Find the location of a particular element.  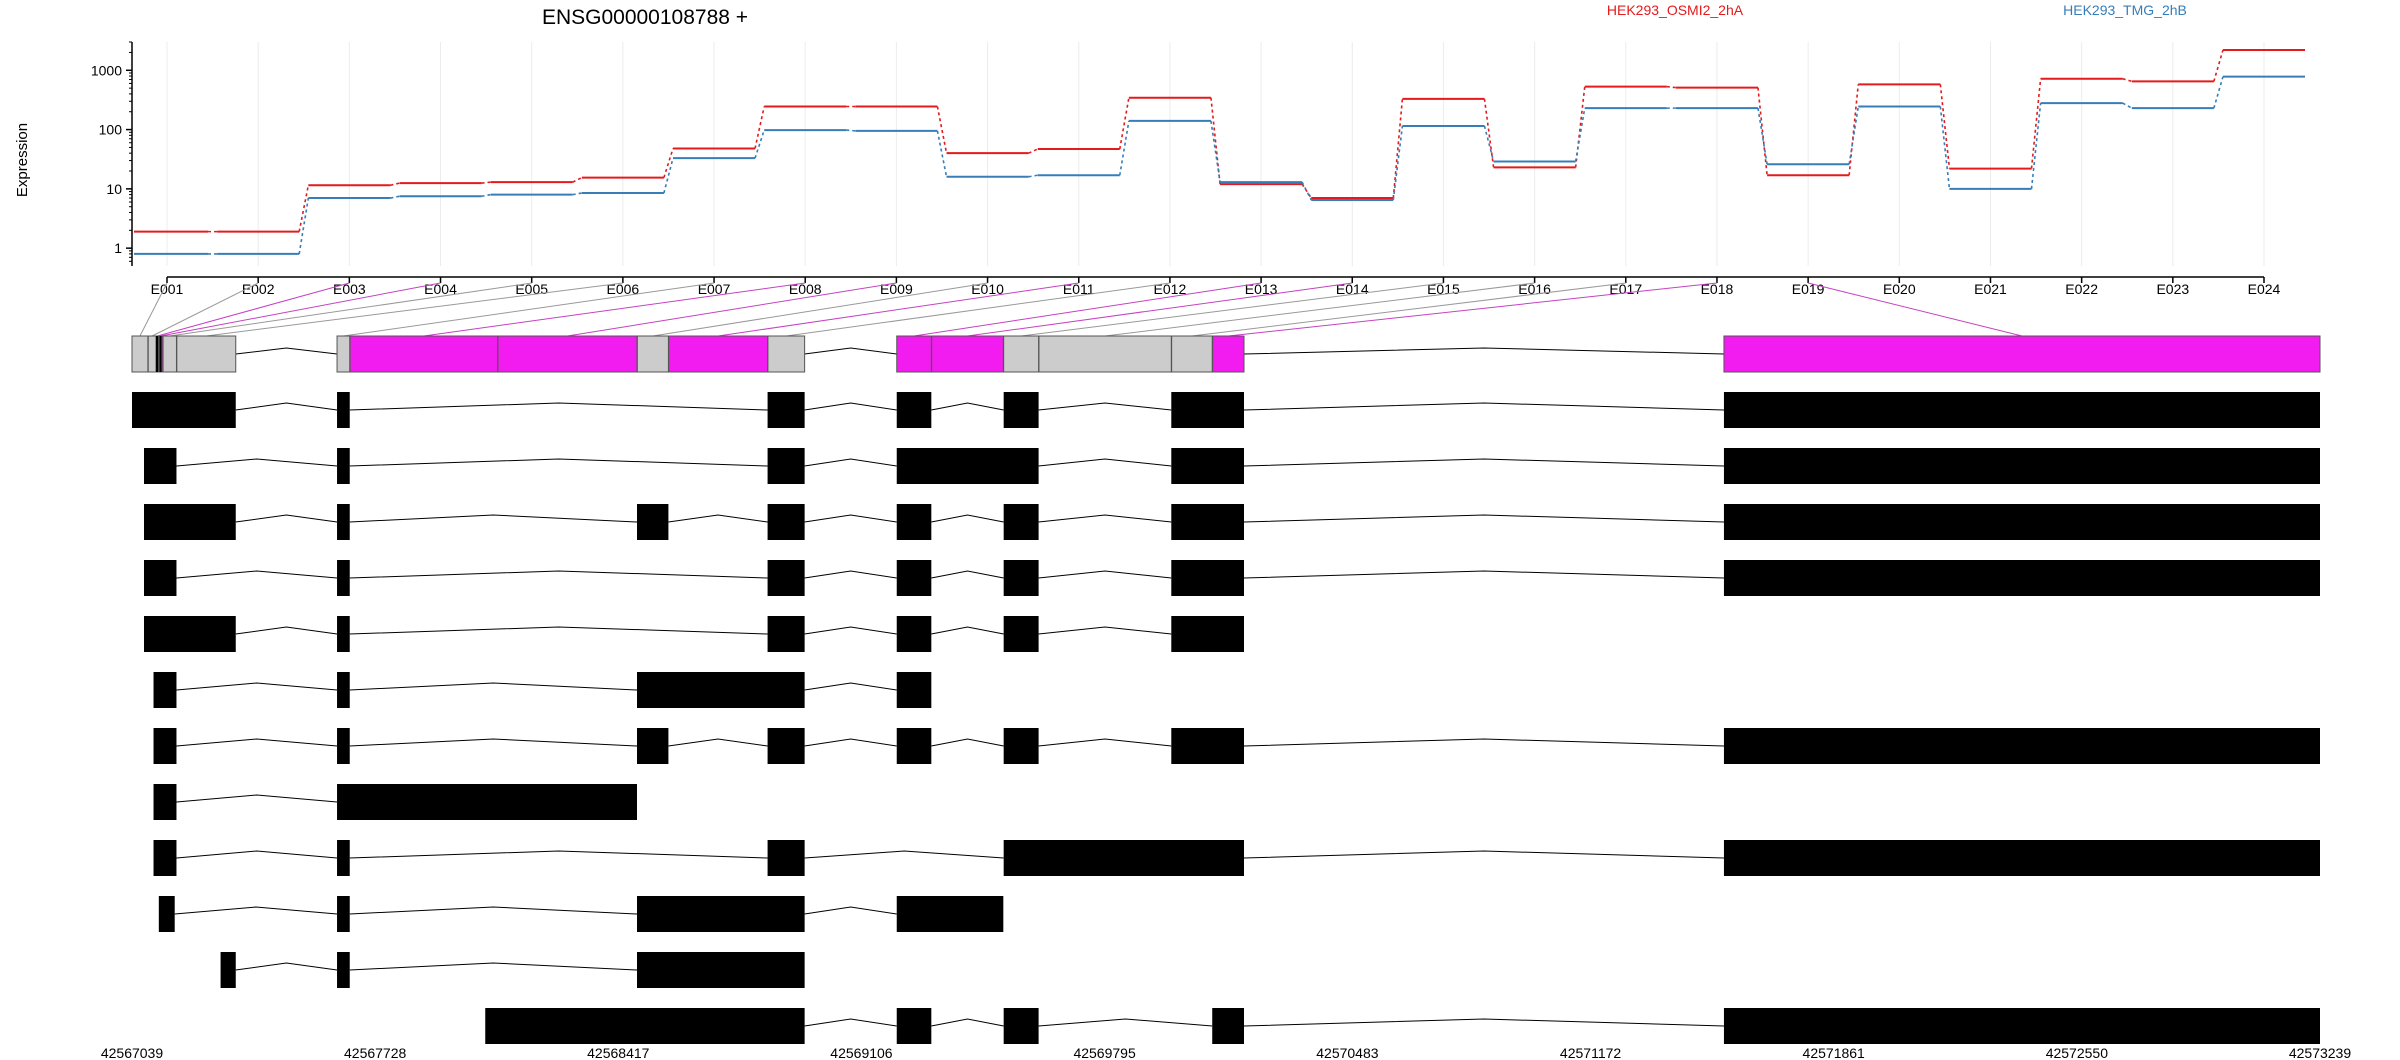

gene-exon-E001 is located at coordinates (140, 354).